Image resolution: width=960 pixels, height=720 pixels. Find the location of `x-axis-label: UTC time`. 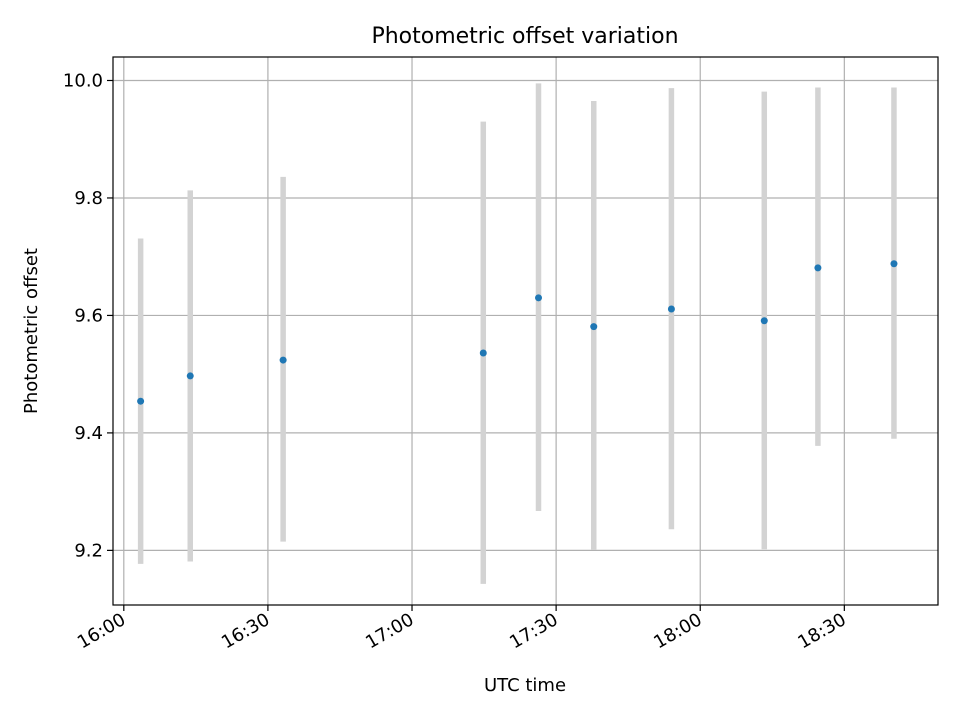

x-axis-label: UTC time is located at coordinates (525, 685).